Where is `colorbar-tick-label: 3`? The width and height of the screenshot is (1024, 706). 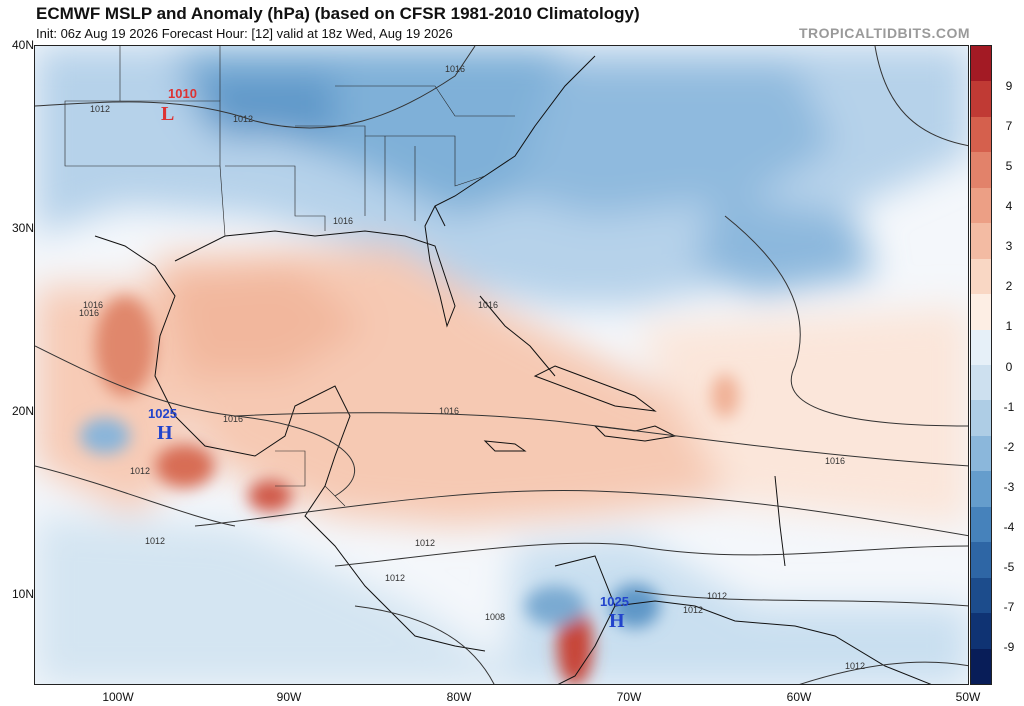 colorbar-tick-label: 3 is located at coordinates (1009, 246).